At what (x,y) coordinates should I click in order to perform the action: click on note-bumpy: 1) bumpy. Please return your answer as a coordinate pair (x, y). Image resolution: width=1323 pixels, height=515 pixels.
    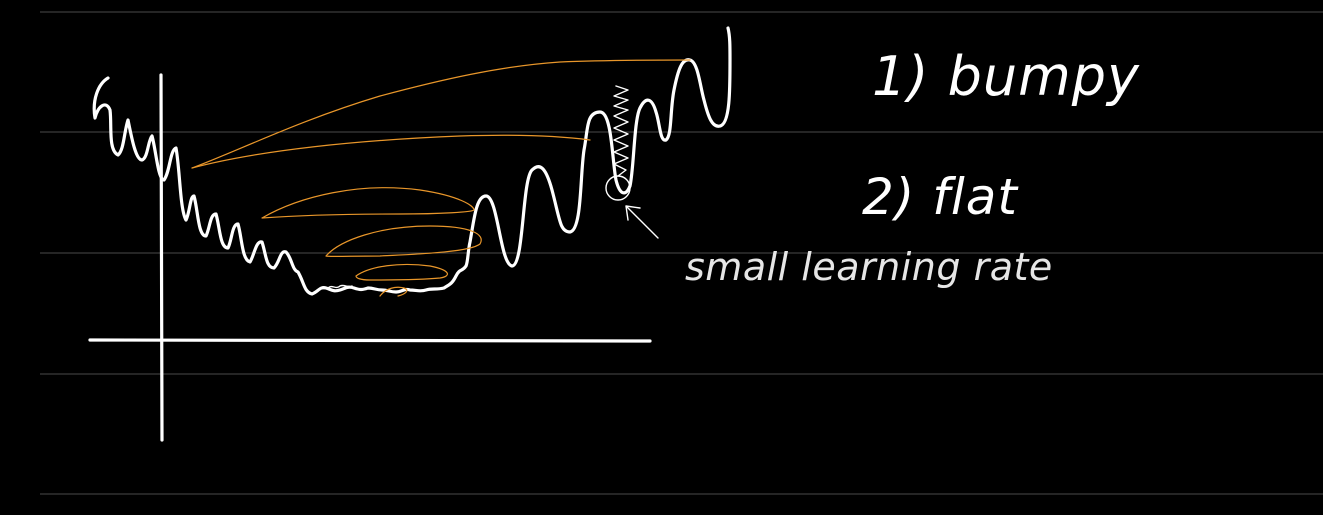
    Looking at the image, I should click on (1006, 76).